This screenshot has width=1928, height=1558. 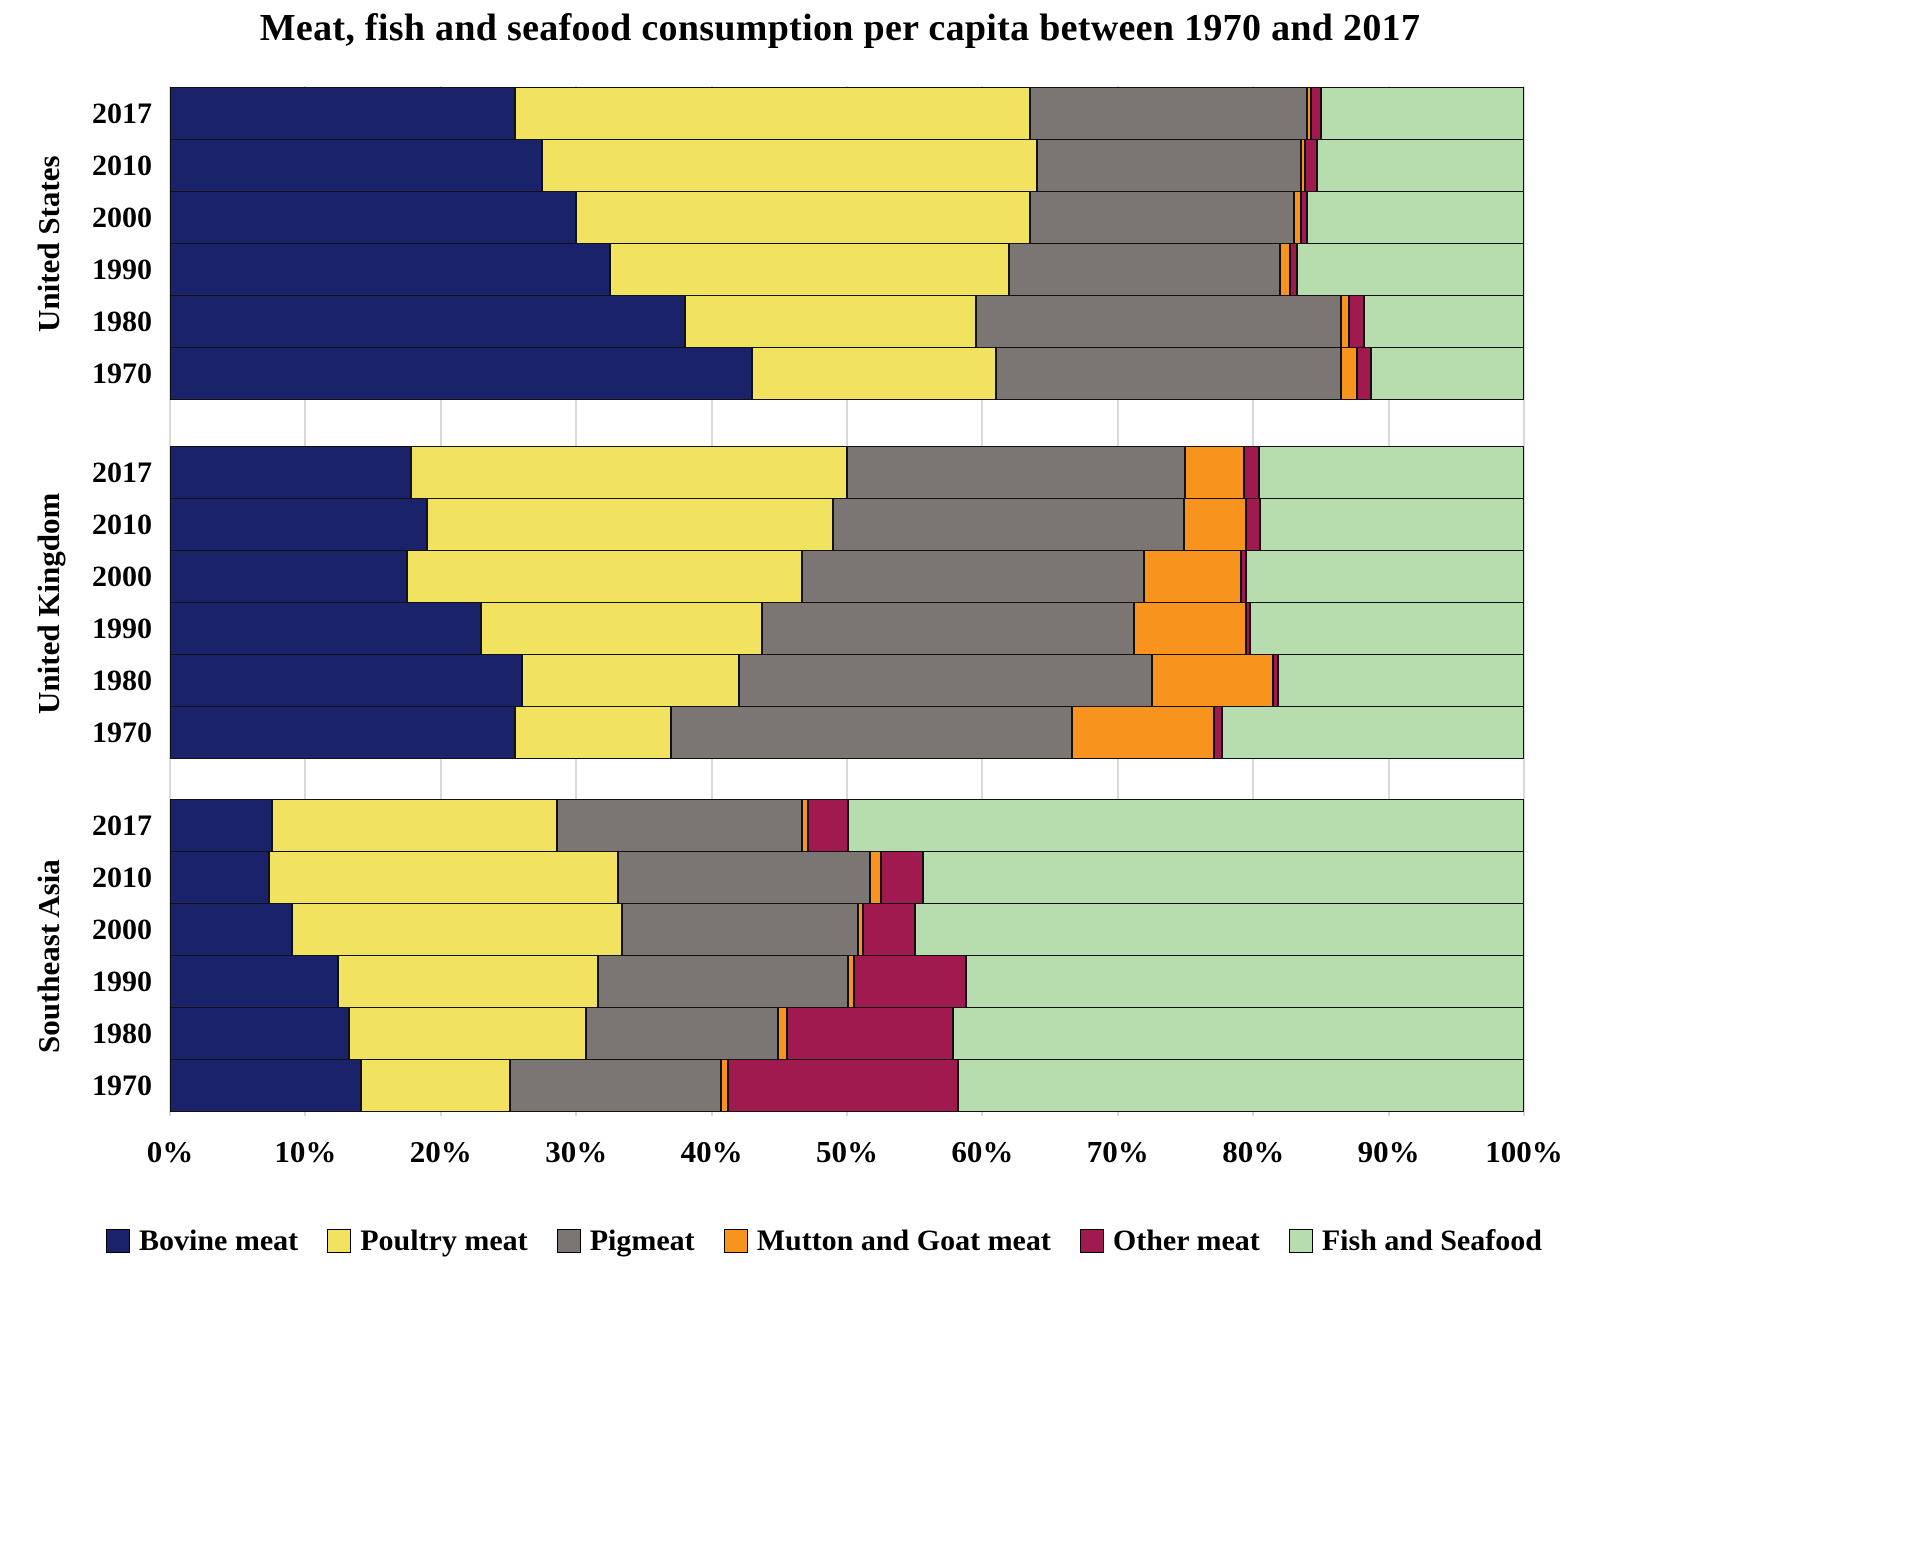 What do you see at coordinates (118, 1241) in the screenshot?
I see `bovine-meat-swatch-icon` at bounding box center [118, 1241].